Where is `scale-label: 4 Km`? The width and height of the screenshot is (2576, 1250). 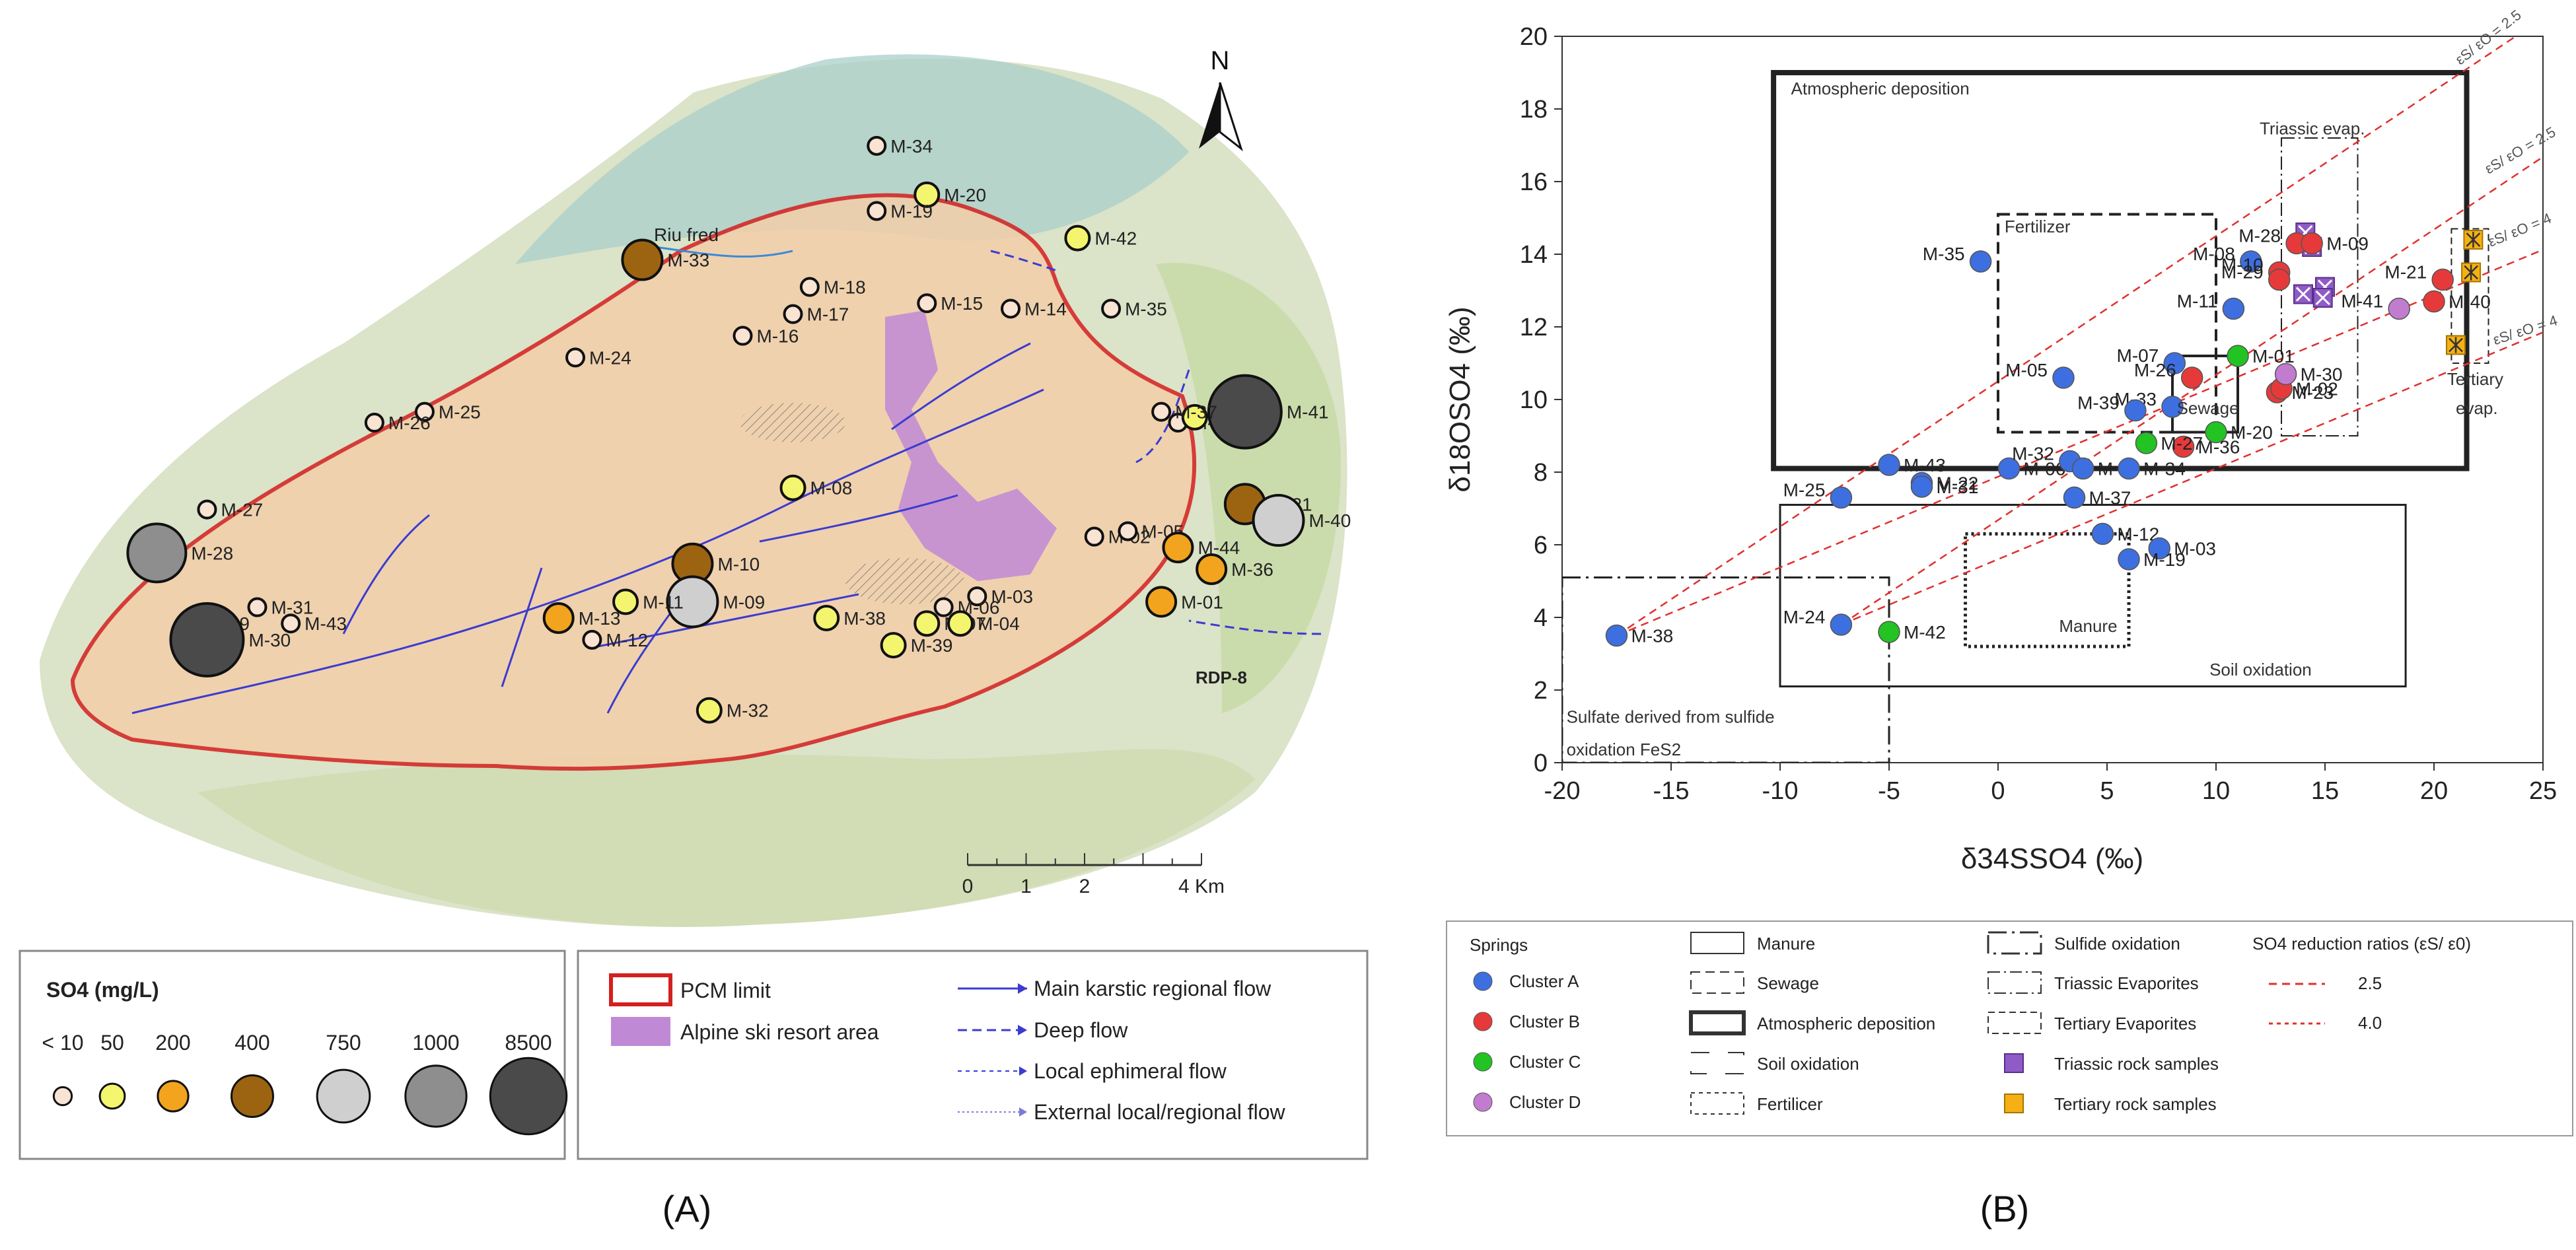 scale-label: 4 Km is located at coordinates (1201, 886).